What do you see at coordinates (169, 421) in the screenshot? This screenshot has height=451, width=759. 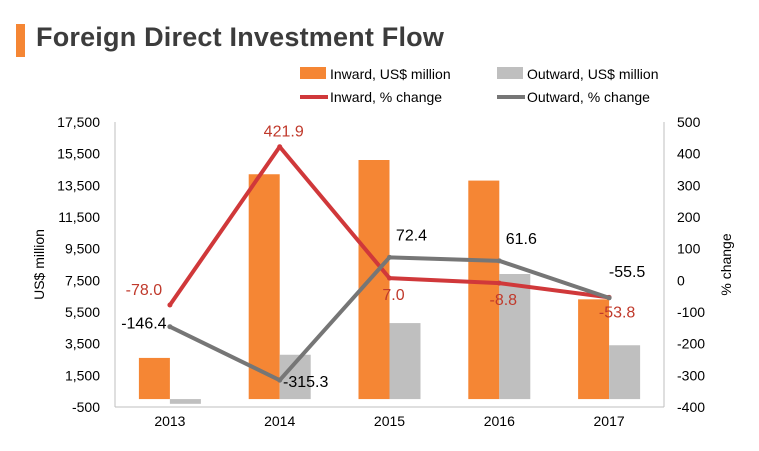 I see `x-tick-label: 2013` at bounding box center [169, 421].